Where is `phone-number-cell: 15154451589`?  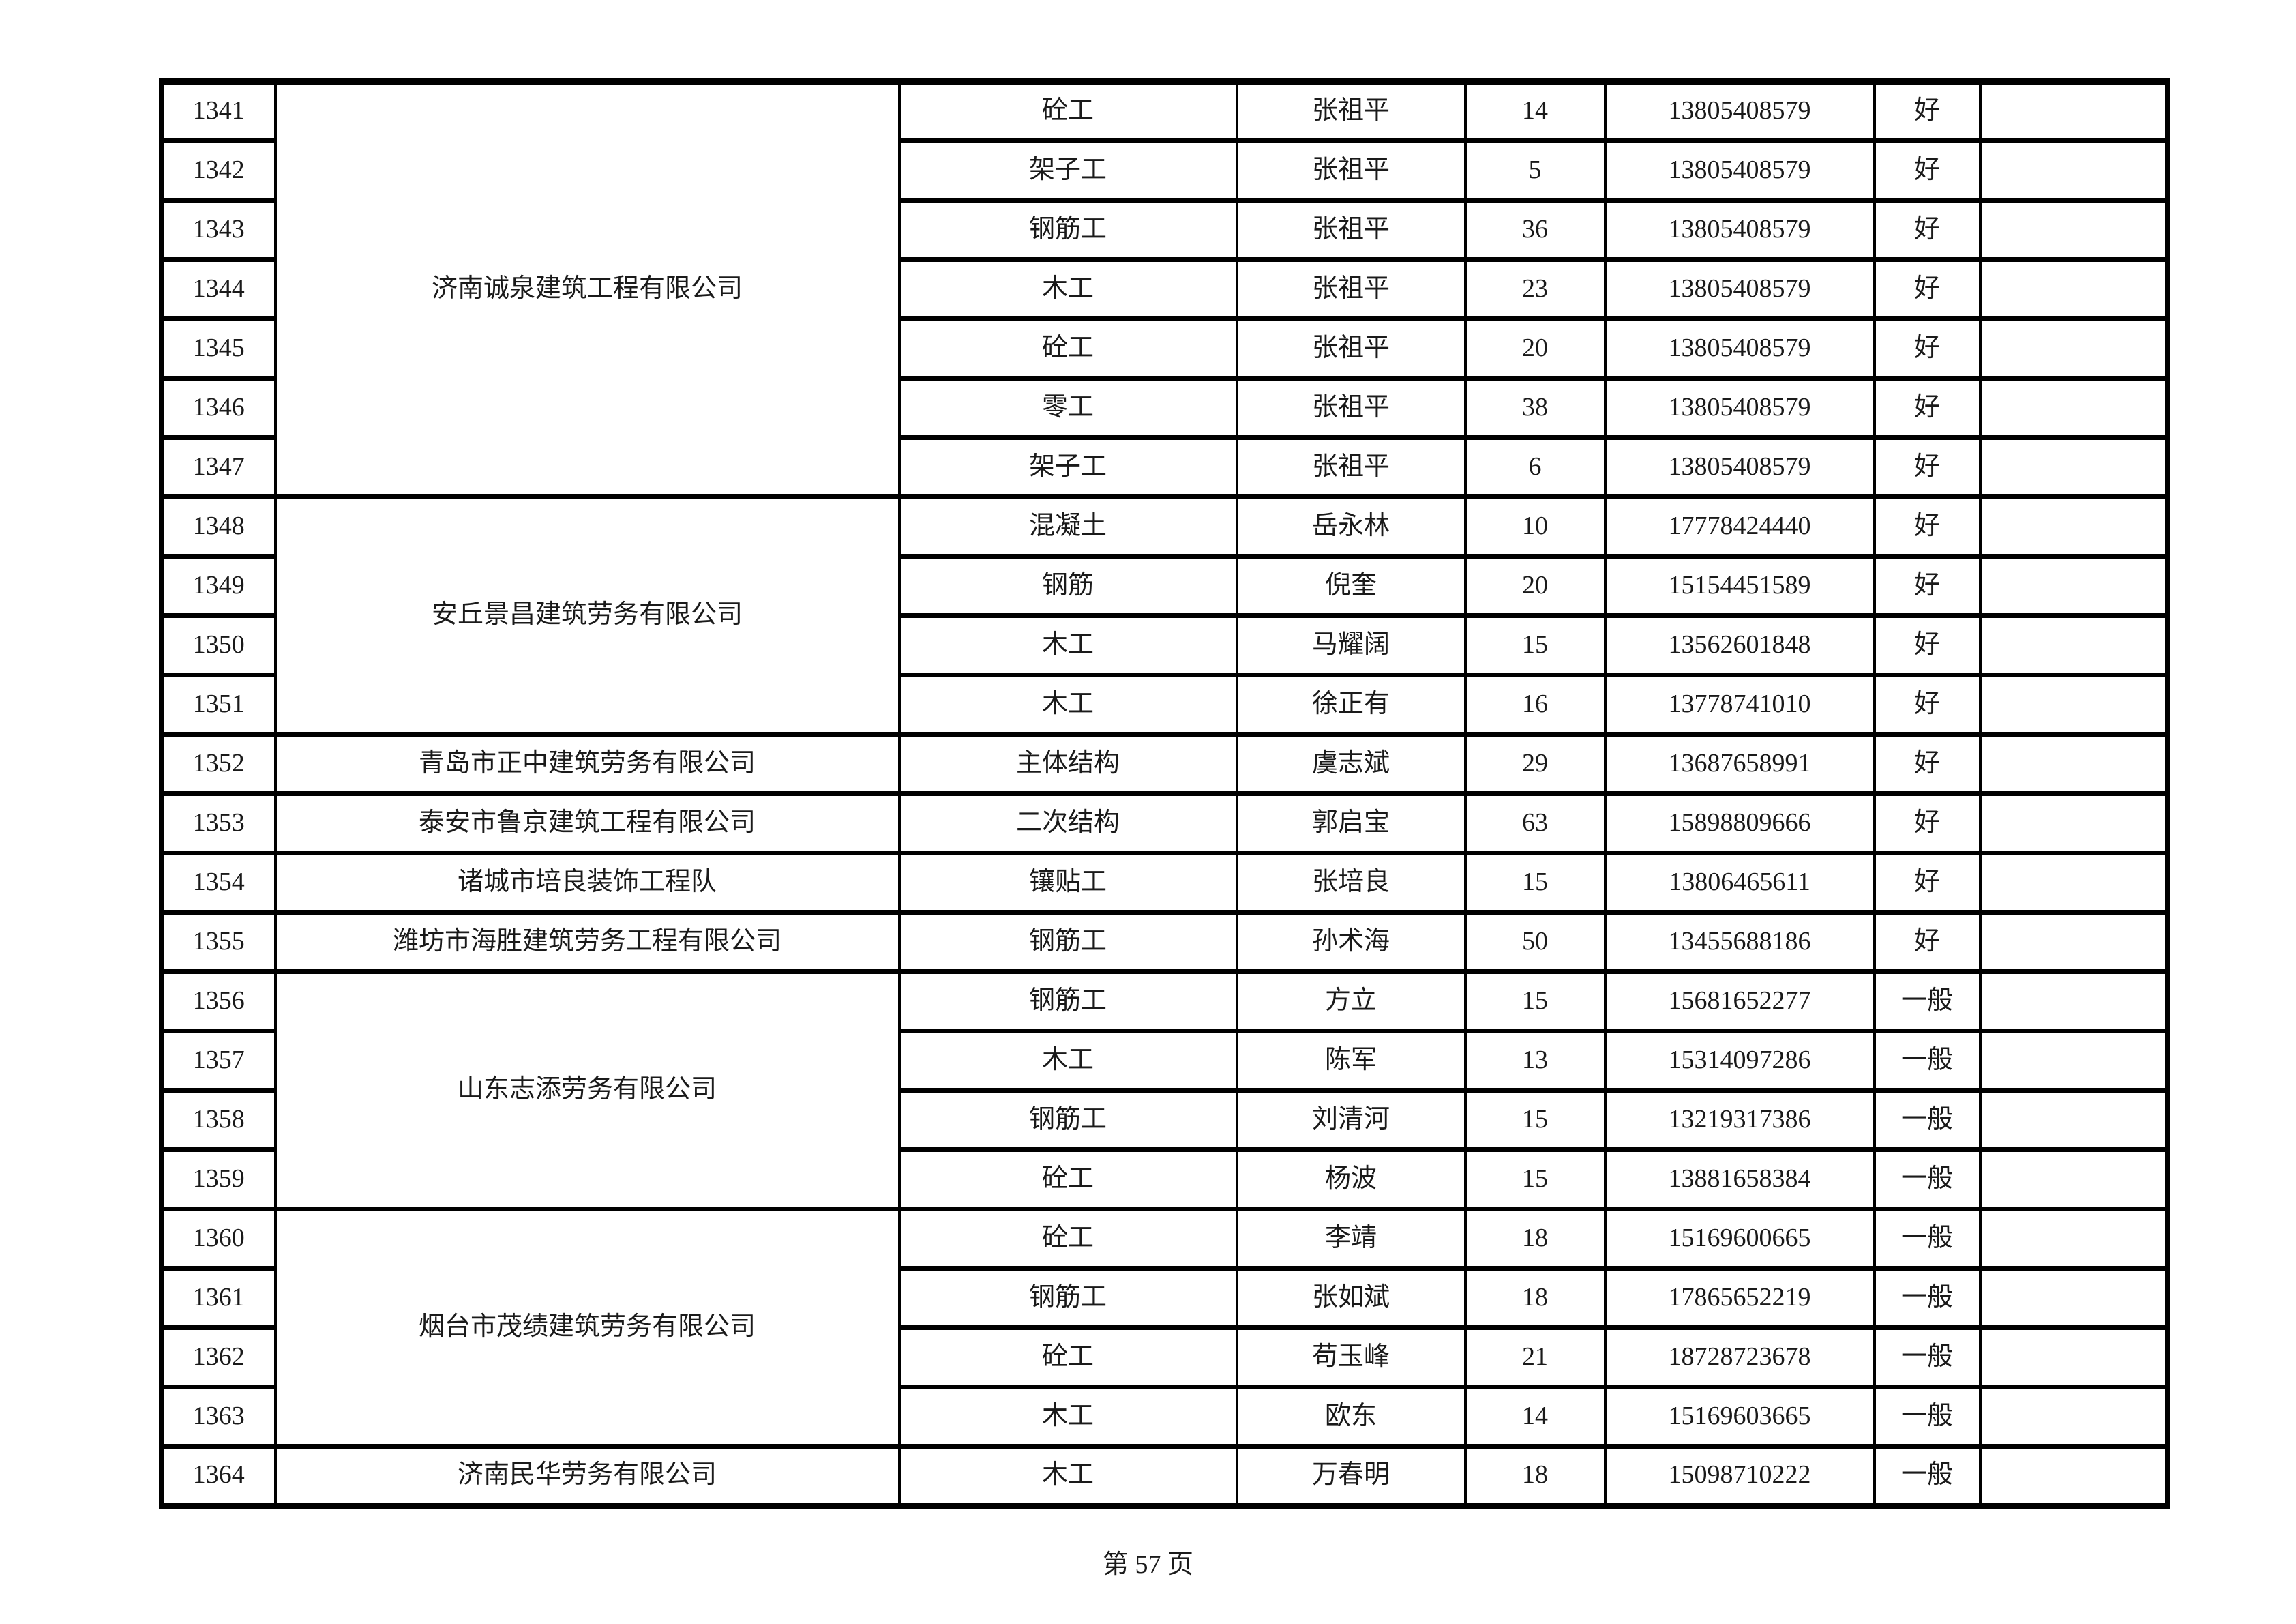
phone-number-cell: 15154451589 is located at coordinates (1739, 585).